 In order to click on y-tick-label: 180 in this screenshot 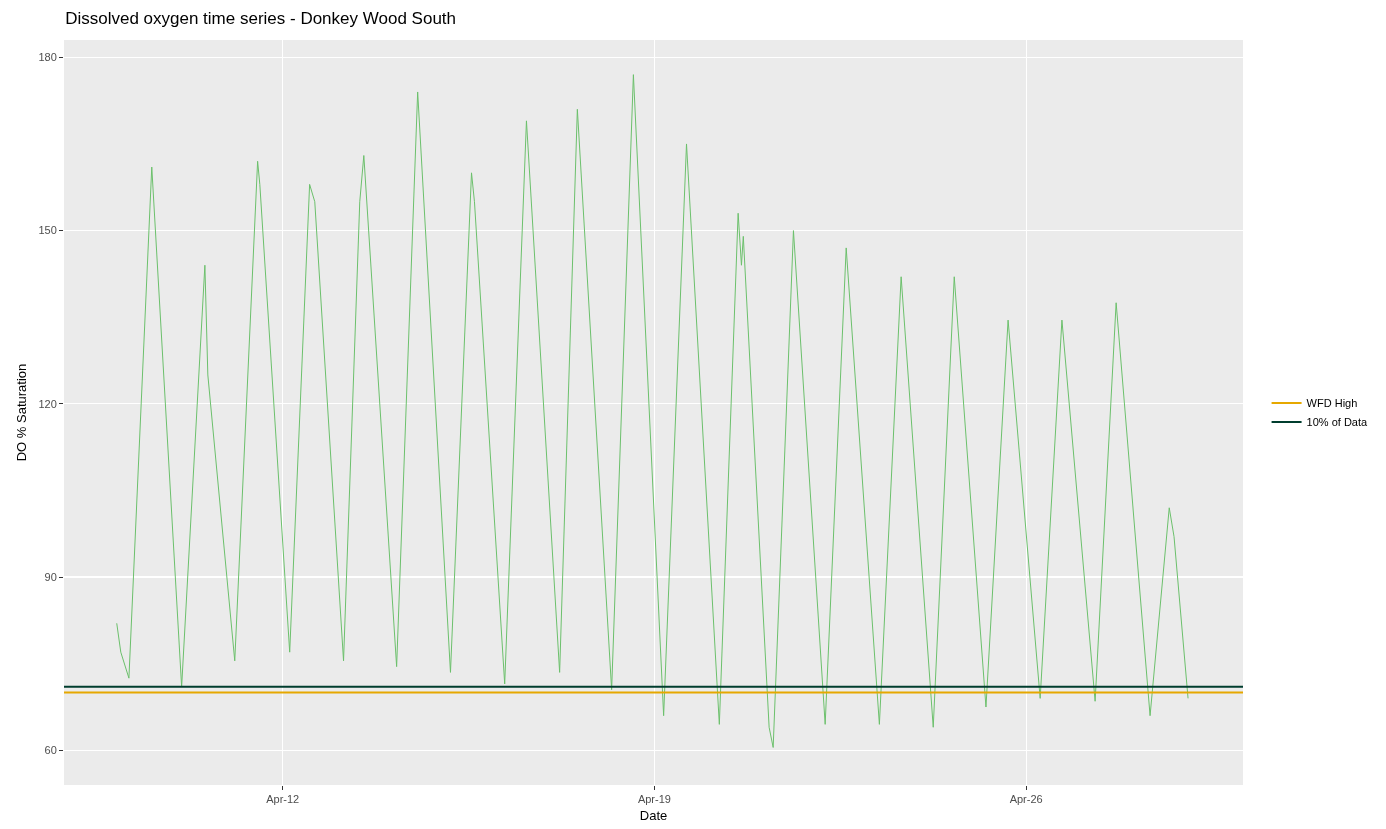, I will do `click(47, 57)`.